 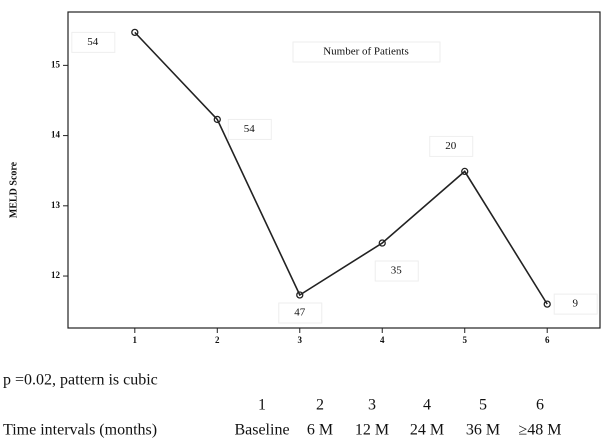 What do you see at coordinates (483, 430) in the screenshot?
I see `interval-label: 36 M` at bounding box center [483, 430].